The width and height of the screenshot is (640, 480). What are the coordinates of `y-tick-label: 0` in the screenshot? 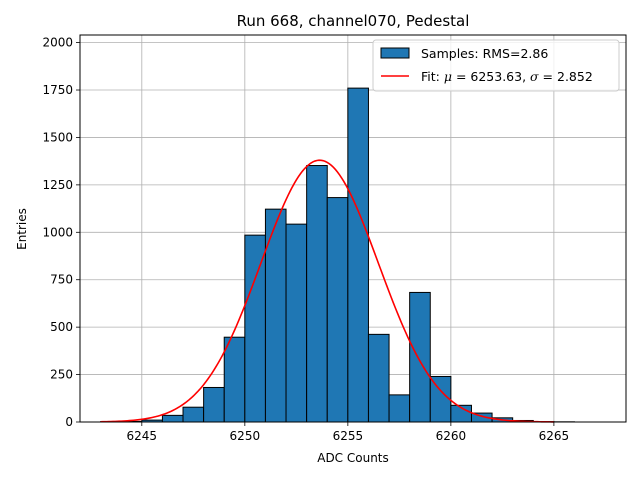 It's located at (69, 422).